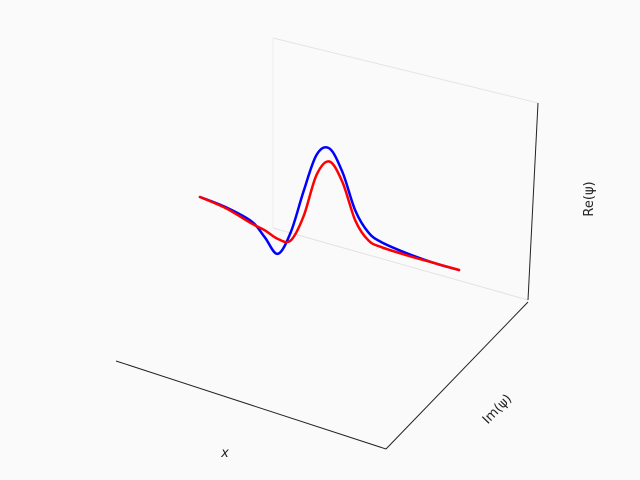  What do you see at coordinates (251, 405) in the screenshot?
I see `x-axis-line` at bounding box center [251, 405].